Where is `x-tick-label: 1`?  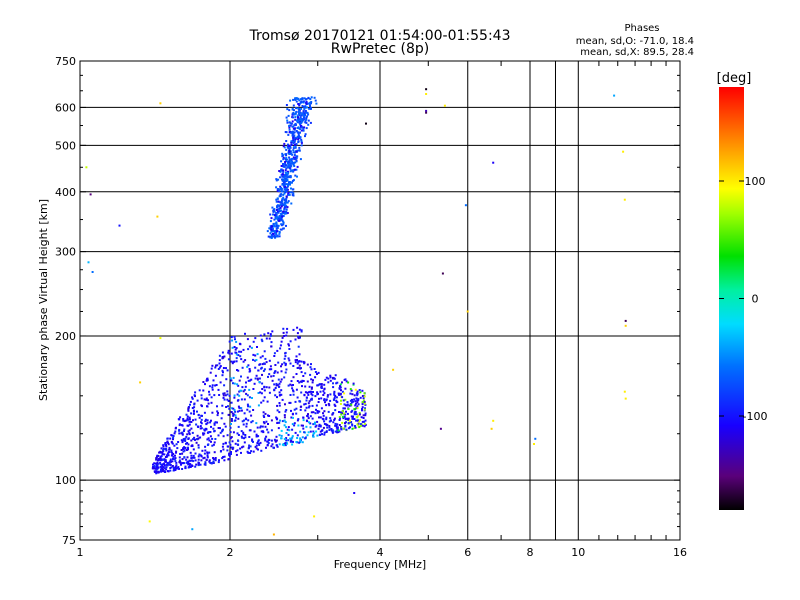 x-tick-label: 1 is located at coordinates (80, 552).